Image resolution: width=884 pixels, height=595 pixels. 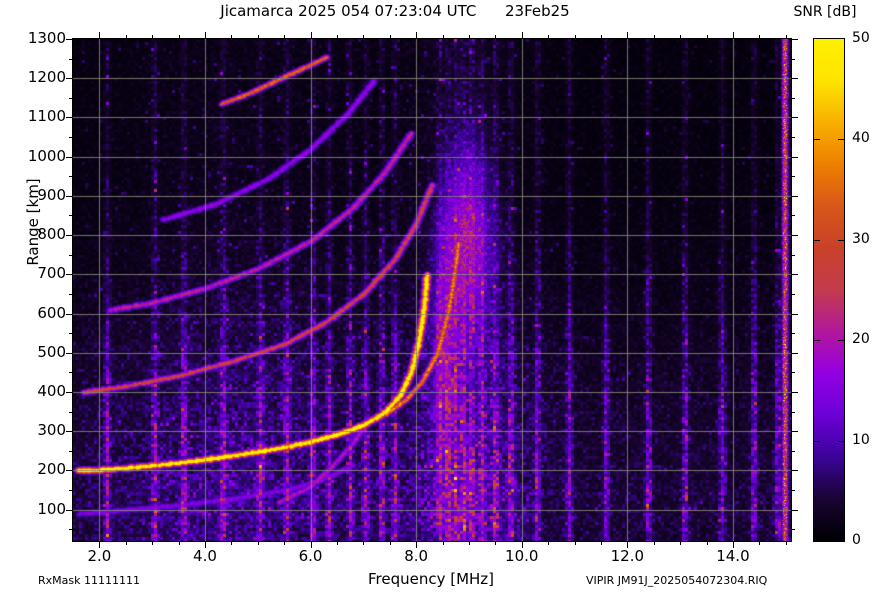 I want to click on colorbar-tick-label: 30, so click(x=861, y=238).